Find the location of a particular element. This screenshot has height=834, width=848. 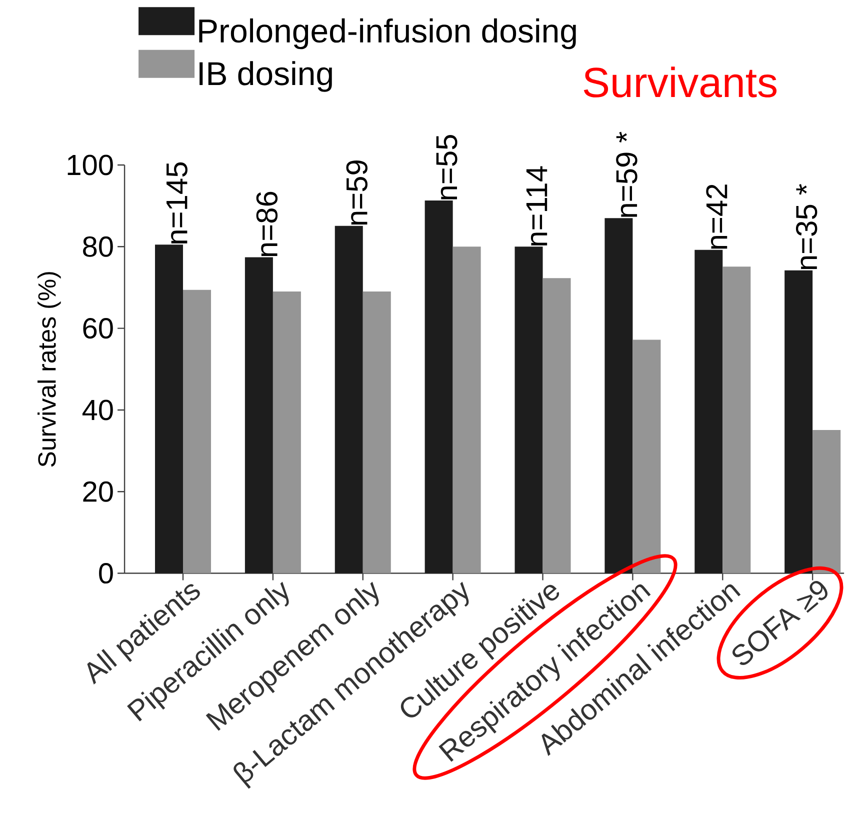

annotation: n=55 is located at coordinates (447, 167).